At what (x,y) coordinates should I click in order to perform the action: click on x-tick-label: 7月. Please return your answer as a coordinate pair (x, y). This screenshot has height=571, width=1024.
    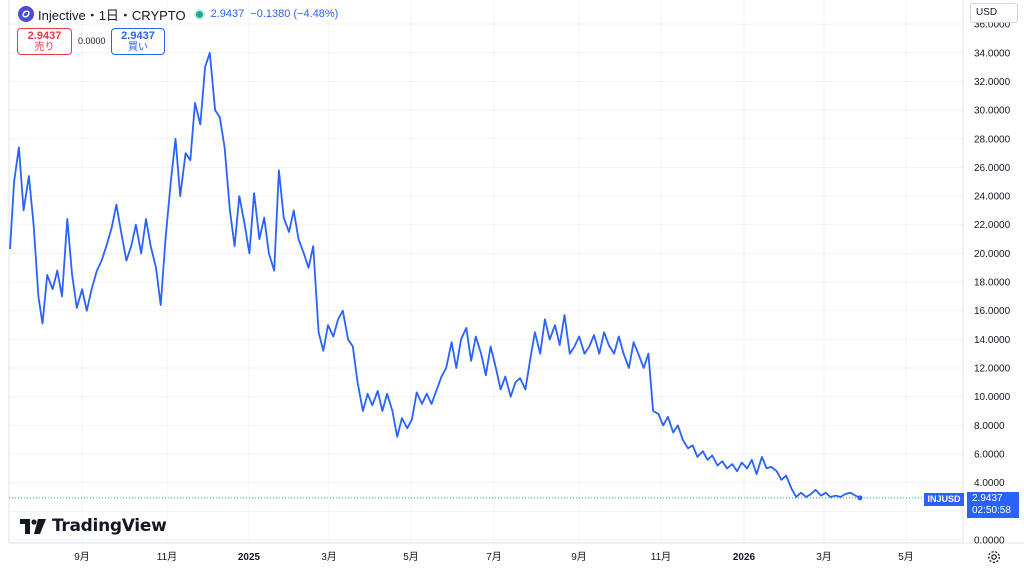
    Looking at the image, I should click on (494, 557).